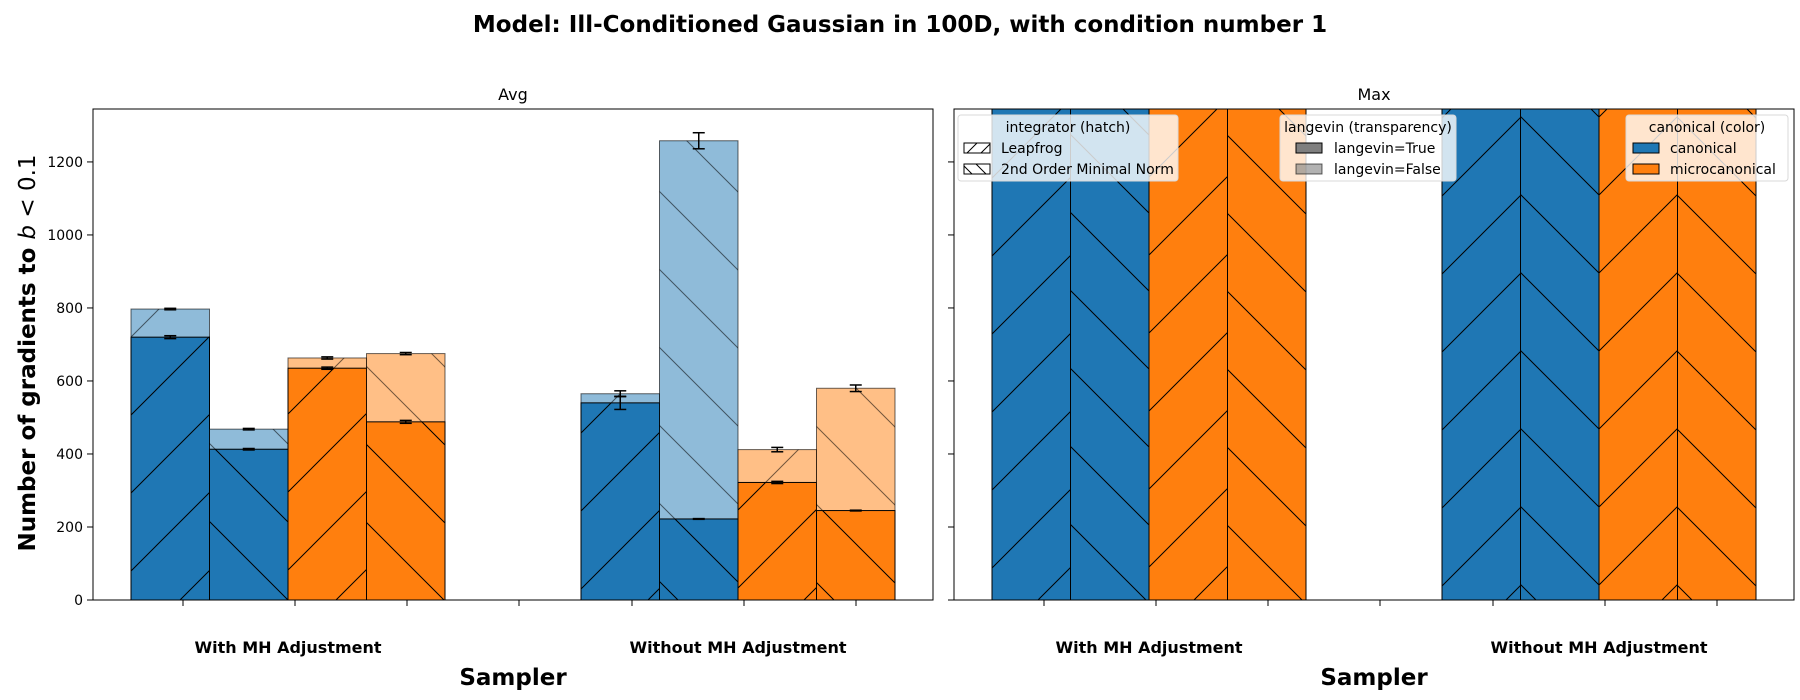  What do you see at coordinates (1068, 128) in the screenshot?
I see `legend-integrator-title: integrator (hatch)` at bounding box center [1068, 128].